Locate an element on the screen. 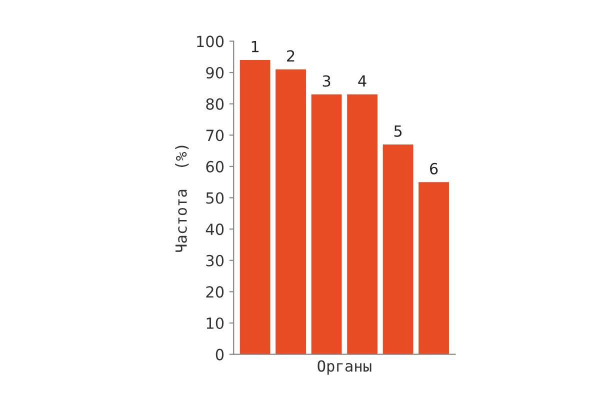 The image size is (599, 412). x-tick-label: 1 is located at coordinates (255, 46).